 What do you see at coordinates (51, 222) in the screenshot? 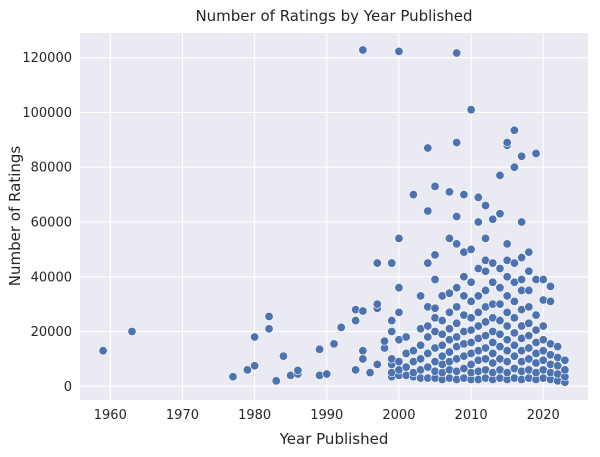
I see `y-tick-label: 60000` at bounding box center [51, 222].